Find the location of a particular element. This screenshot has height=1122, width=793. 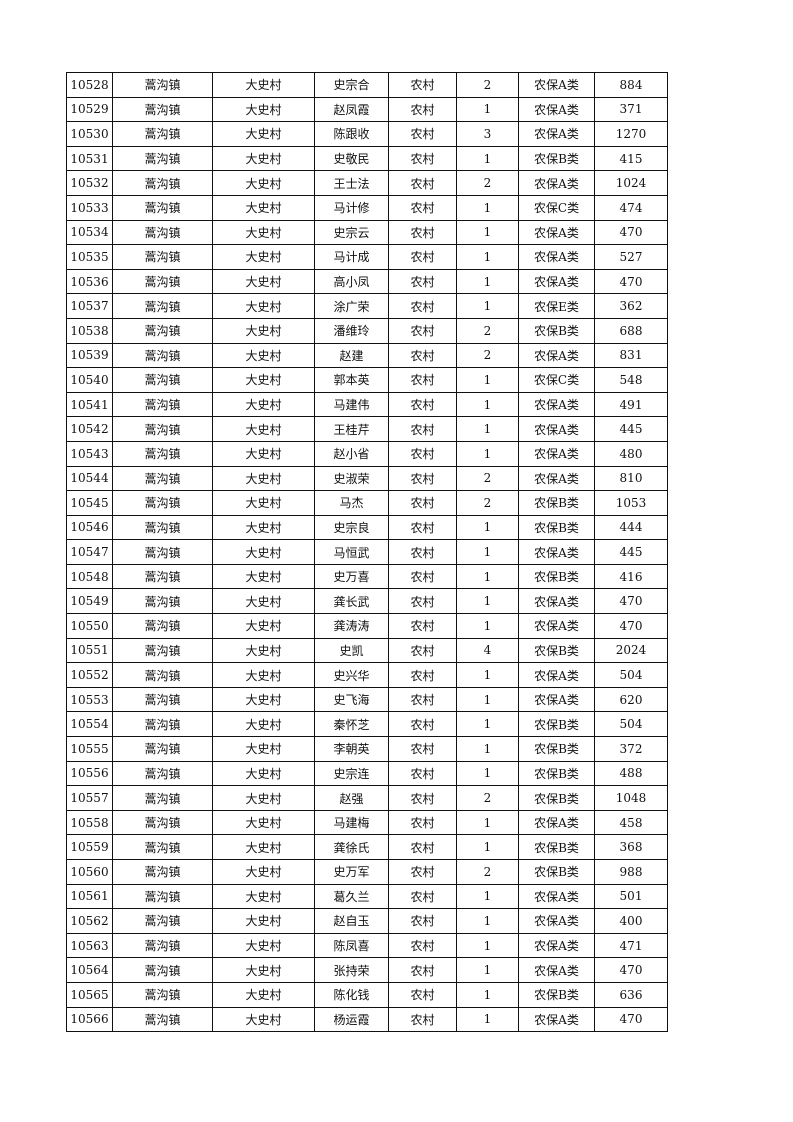

table-row: 10548 蒿沟镇 大史村 史万喜 农村 1 农保B类 416 is located at coordinates (367, 576).